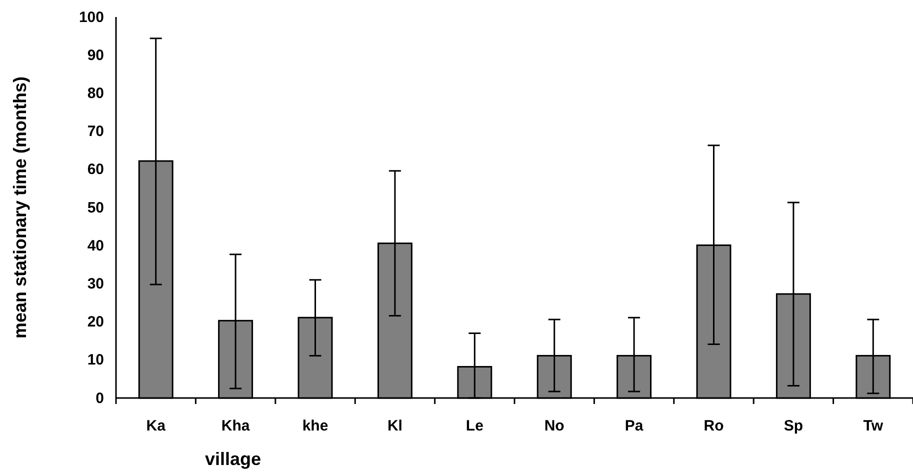 The width and height of the screenshot is (913, 472). Describe the element at coordinates (95, 131) in the screenshot. I see `y-tick-label: 70` at that location.